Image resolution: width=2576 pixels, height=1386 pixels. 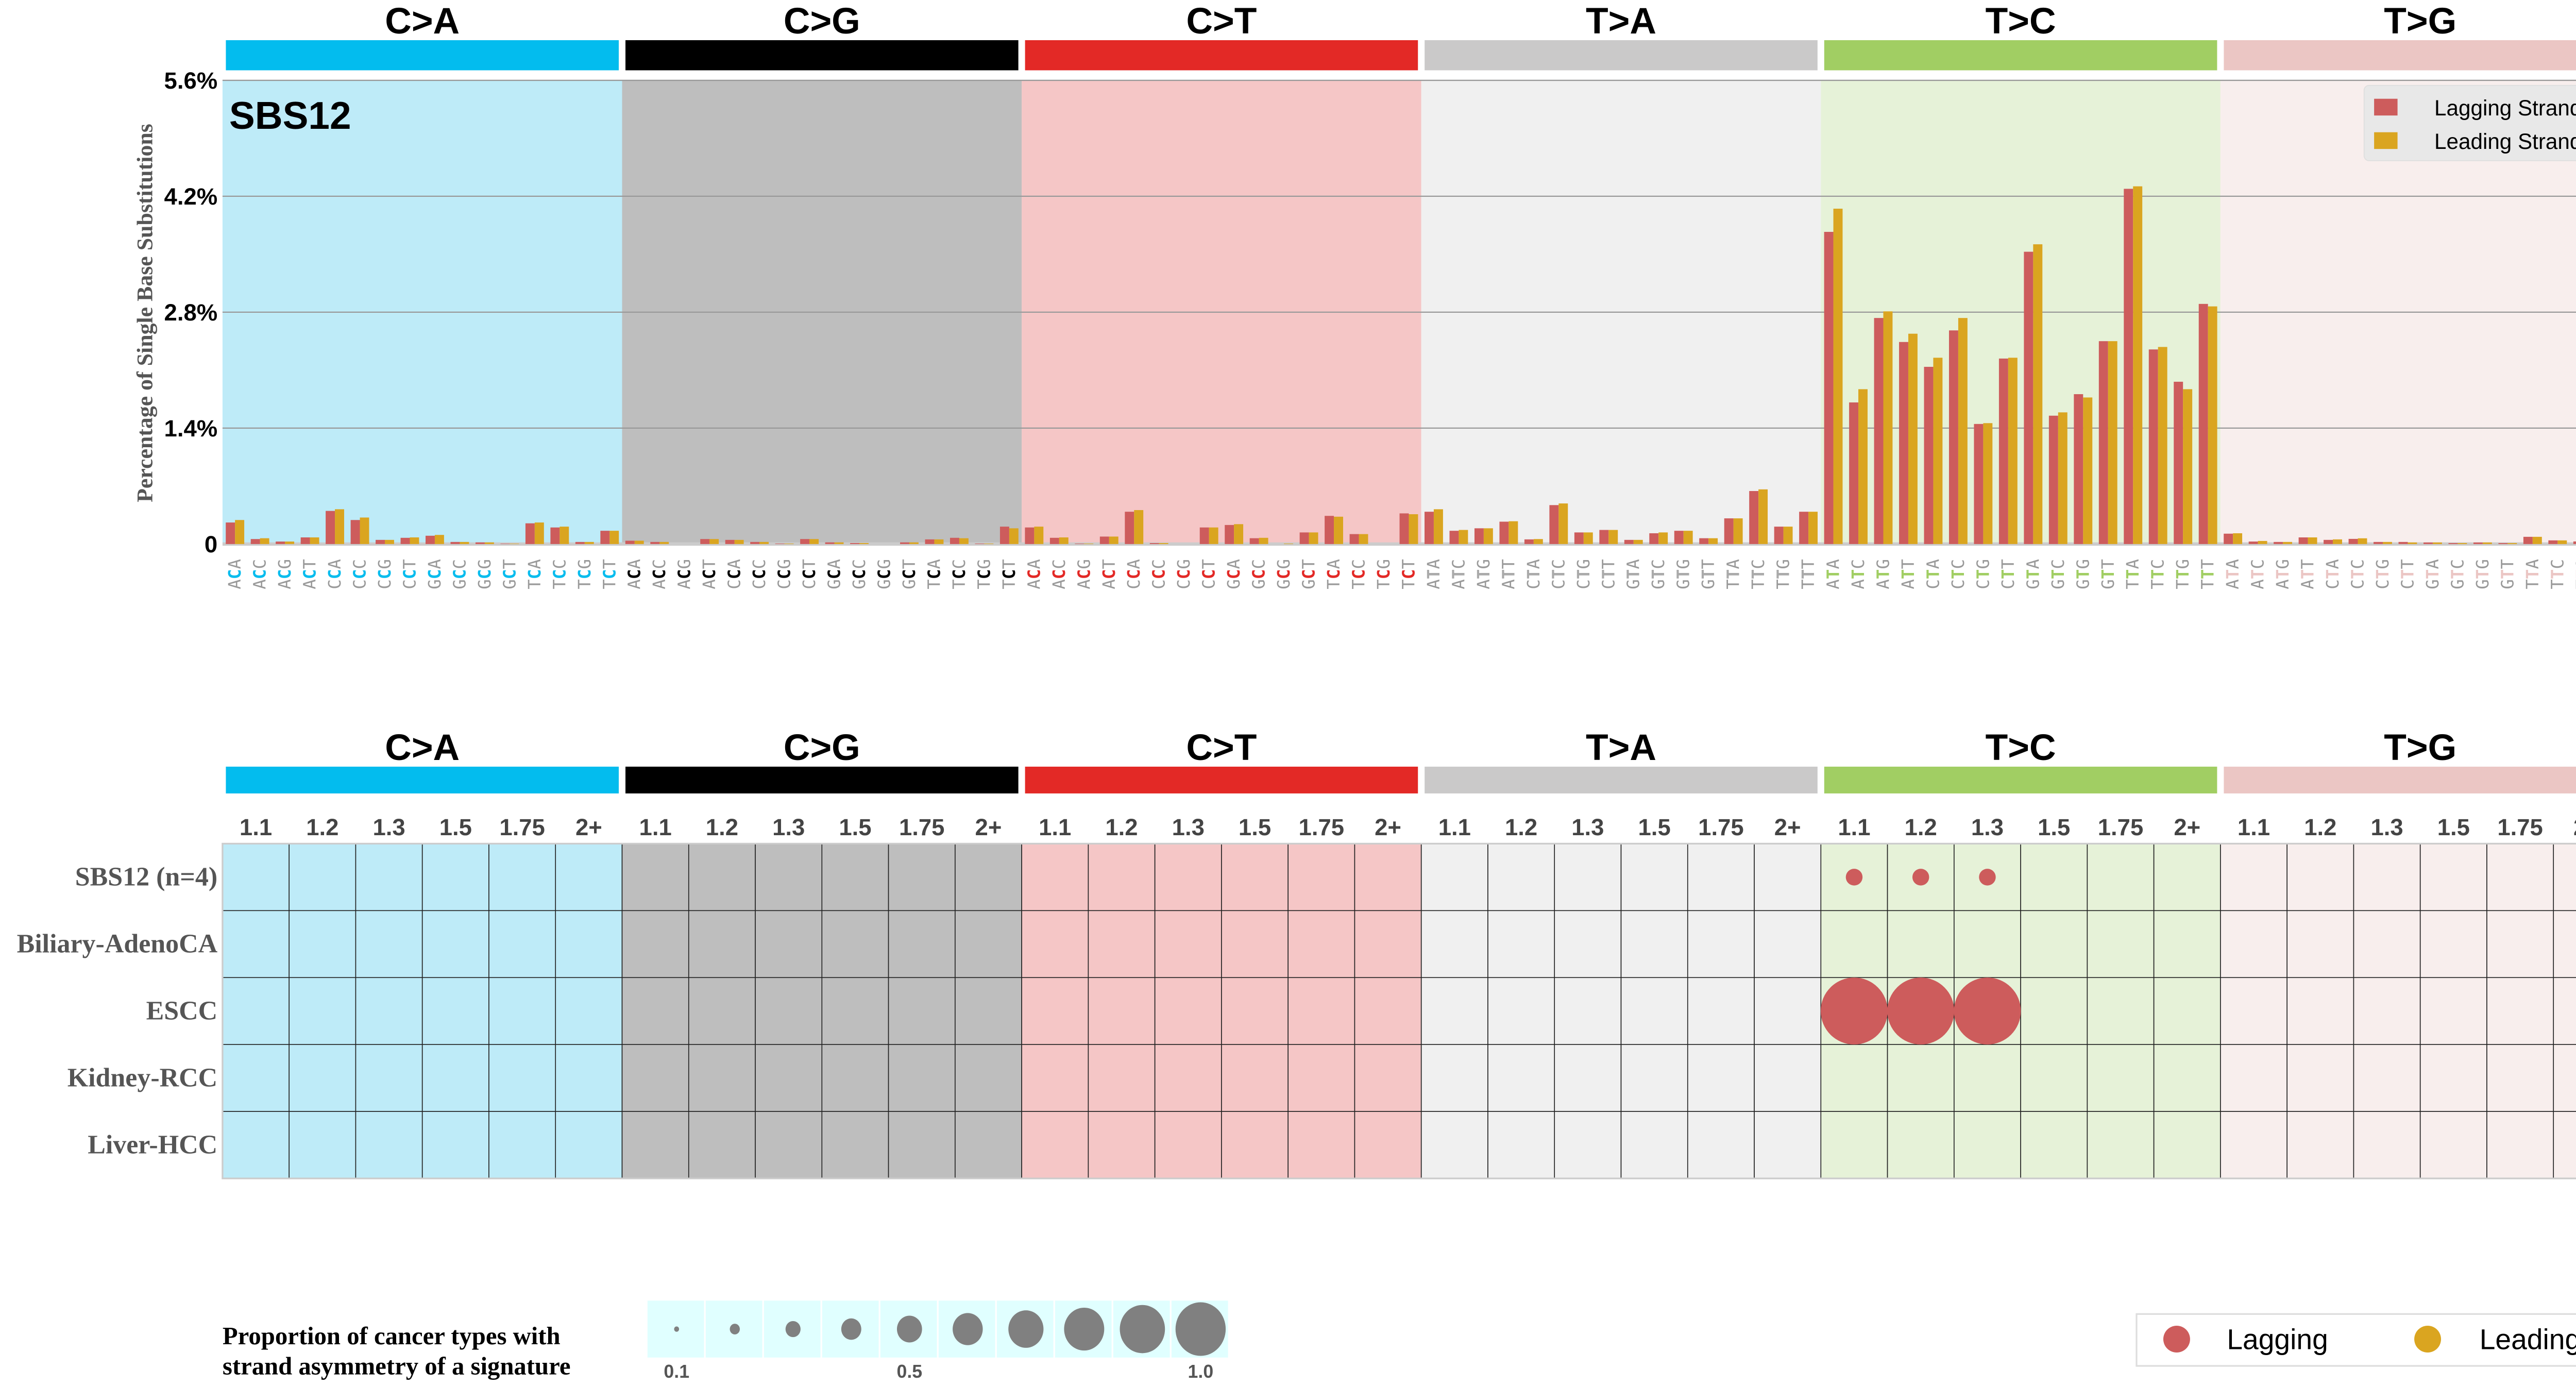 What do you see at coordinates (960, 574) in the screenshot?
I see `context-label: TCC` at bounding box center [960, 574].